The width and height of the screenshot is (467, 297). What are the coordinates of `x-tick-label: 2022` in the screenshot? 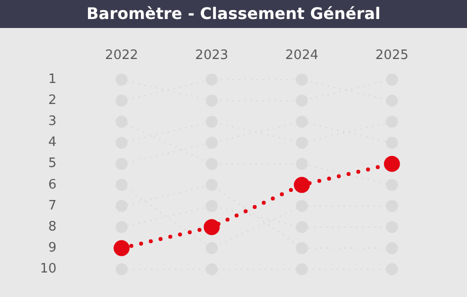 It's located at (121, 56).